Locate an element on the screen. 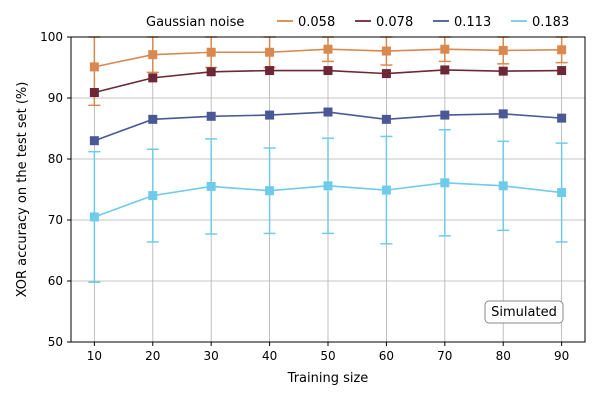 This screenshot has width=600, height=400. x-tick-label: 60 is located at coordinates (386, 356).